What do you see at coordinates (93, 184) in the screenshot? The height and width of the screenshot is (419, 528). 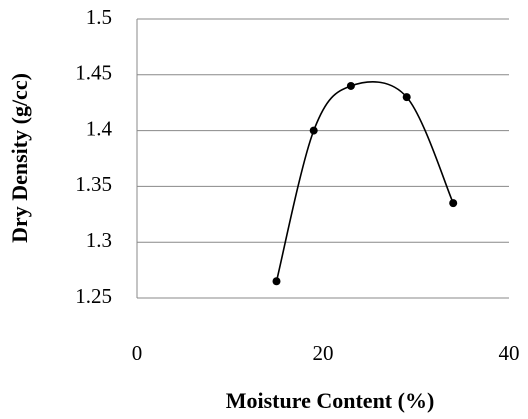 I see `y-tick-label: 1.35` at bounding box center [93, 184].